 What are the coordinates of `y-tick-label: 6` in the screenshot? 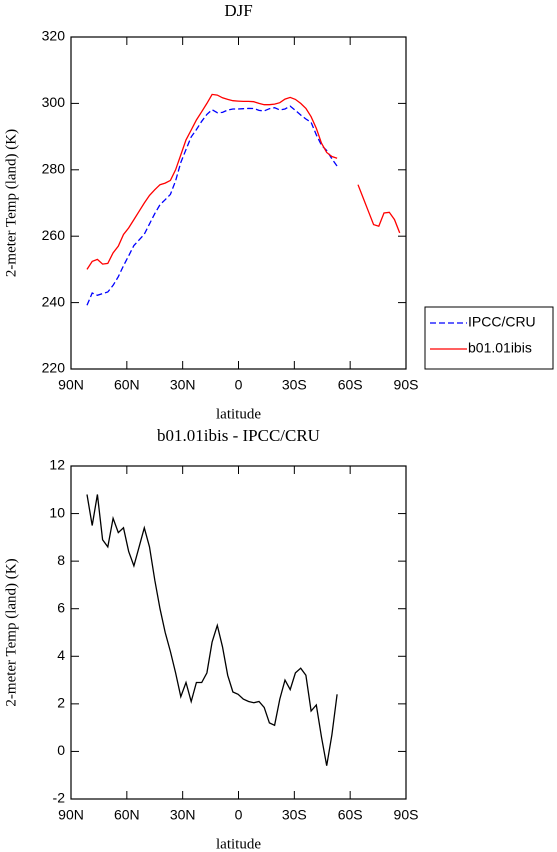 It's located at (61, 607).